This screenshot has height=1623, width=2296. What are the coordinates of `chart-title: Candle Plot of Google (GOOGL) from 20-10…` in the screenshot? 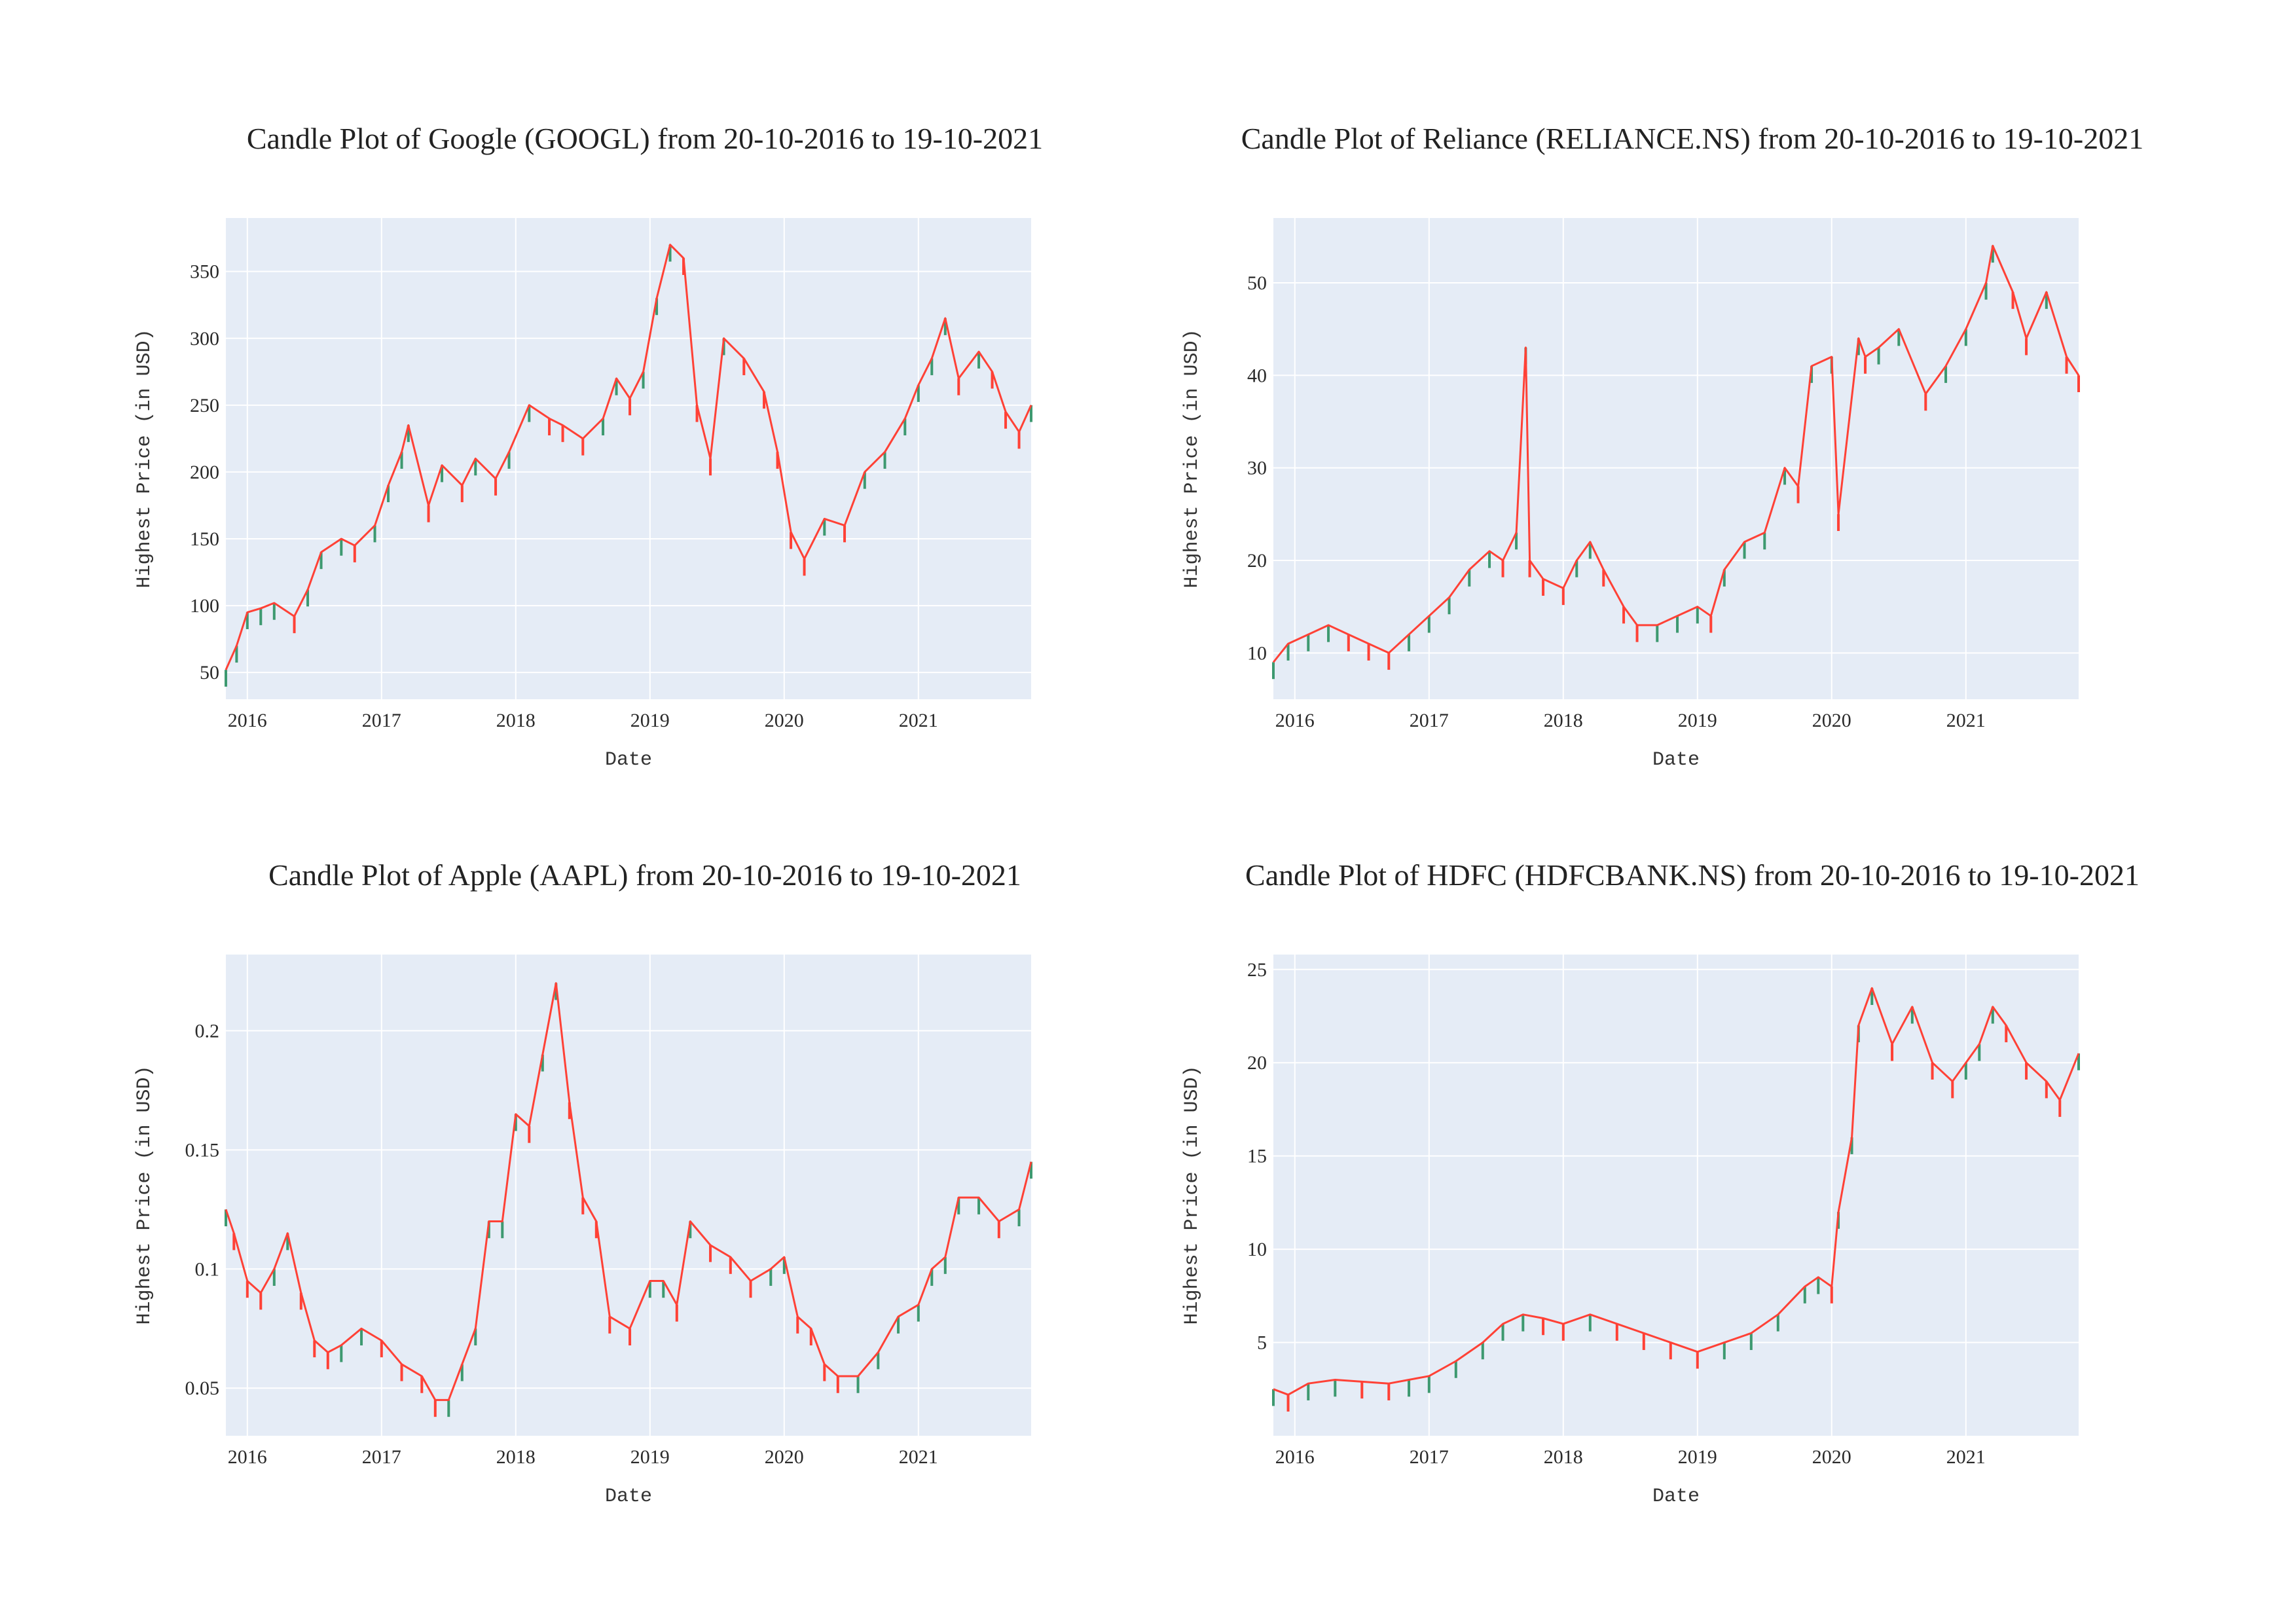 It's located at (645, 138).